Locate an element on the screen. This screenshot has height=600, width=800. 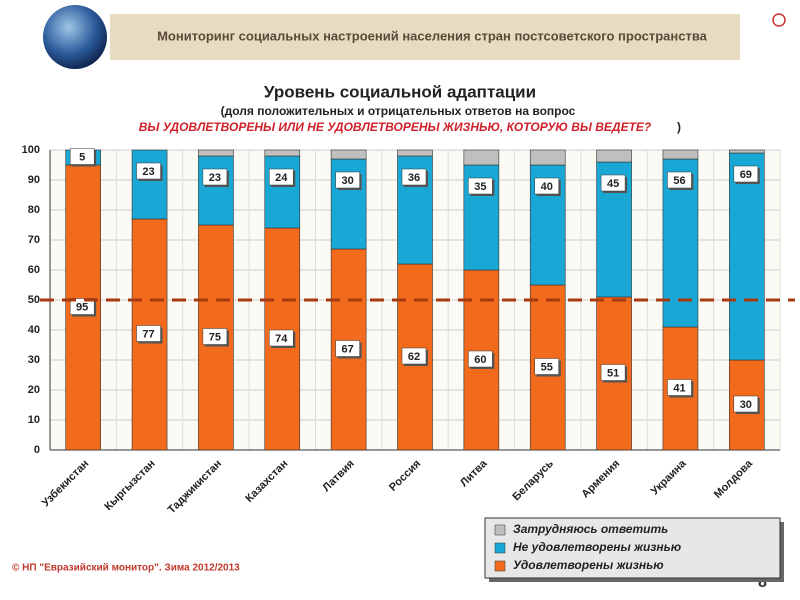
data-label: 45 is located at coordinates (613, 184).